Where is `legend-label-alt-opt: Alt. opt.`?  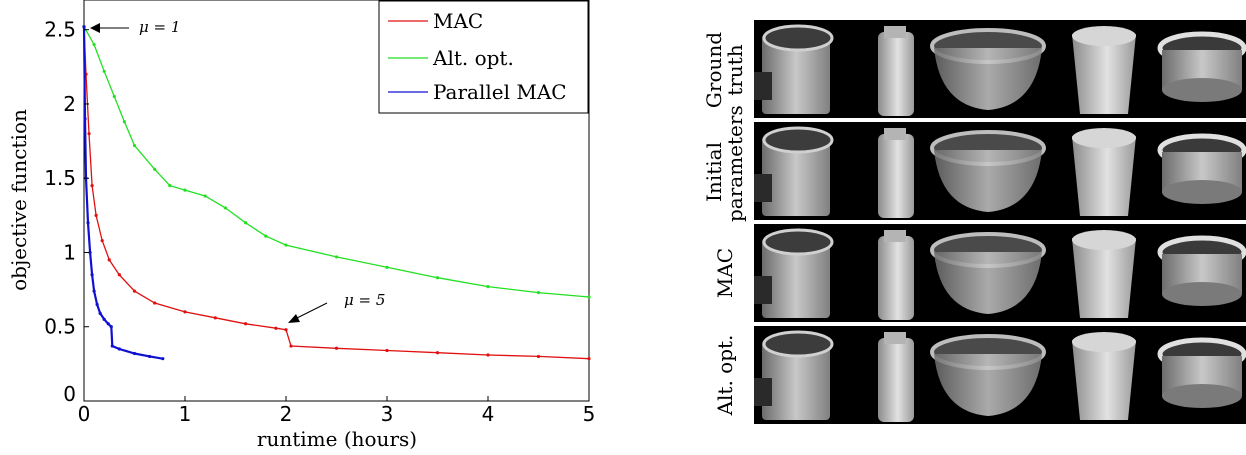
legend-label-alt-opt: Alt. opt. is located at coordinates (473, 58).